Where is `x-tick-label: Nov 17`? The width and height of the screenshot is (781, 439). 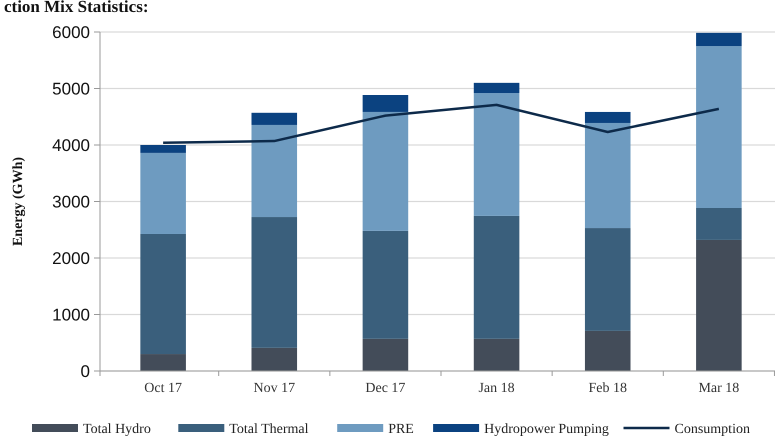
x-tick-label: Nov 17 is located at coordinates (274, 388).